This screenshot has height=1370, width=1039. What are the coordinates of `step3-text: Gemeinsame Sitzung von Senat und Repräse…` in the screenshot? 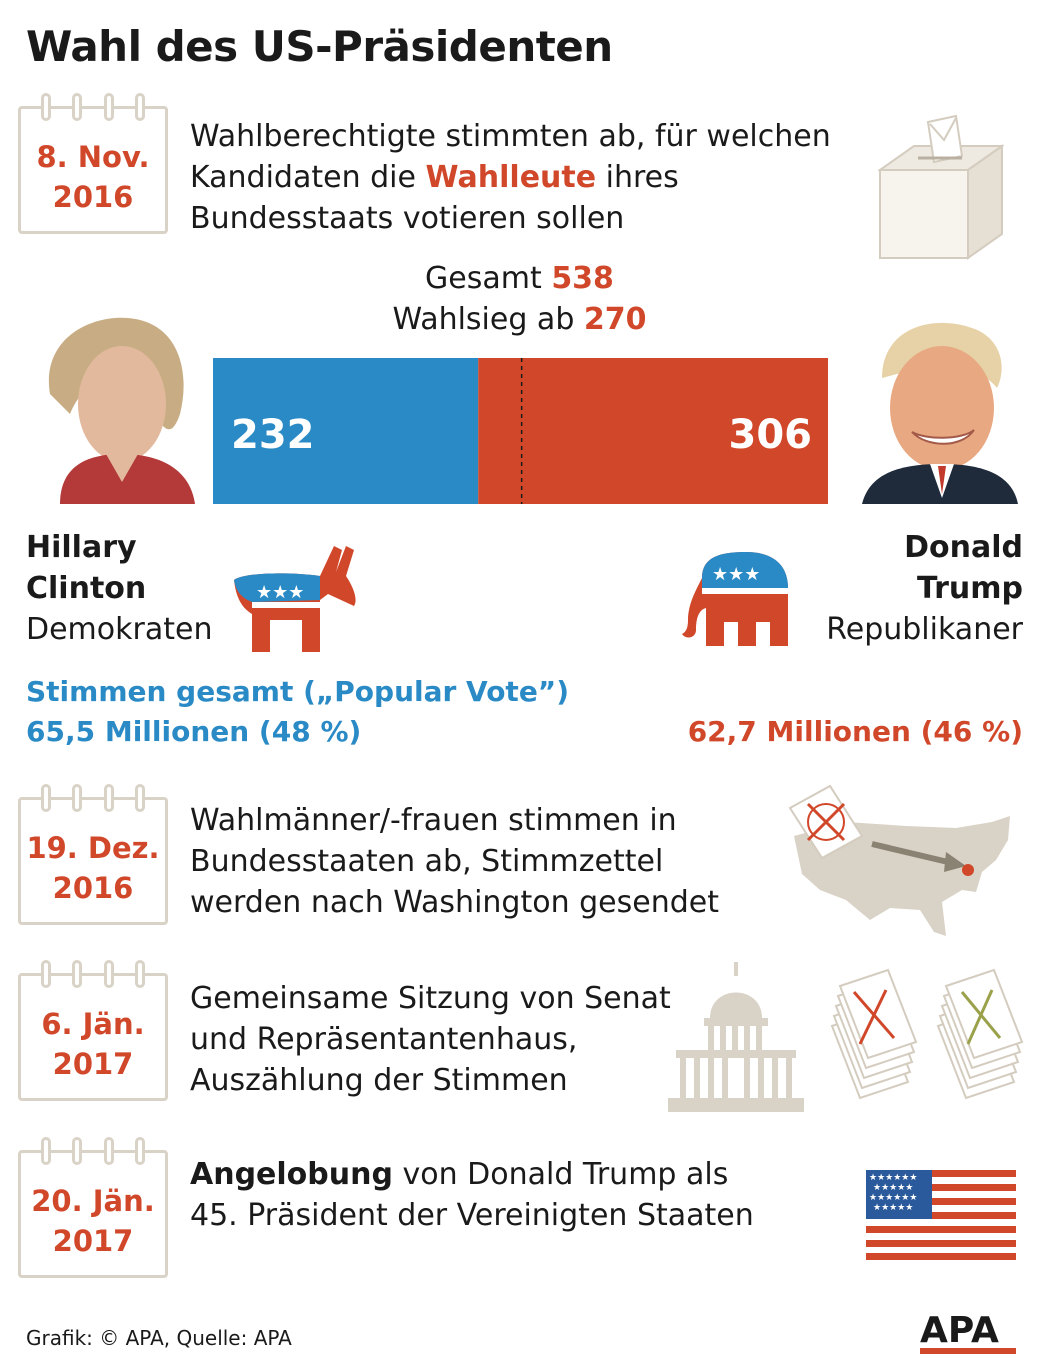 It's located at (430, 1039).